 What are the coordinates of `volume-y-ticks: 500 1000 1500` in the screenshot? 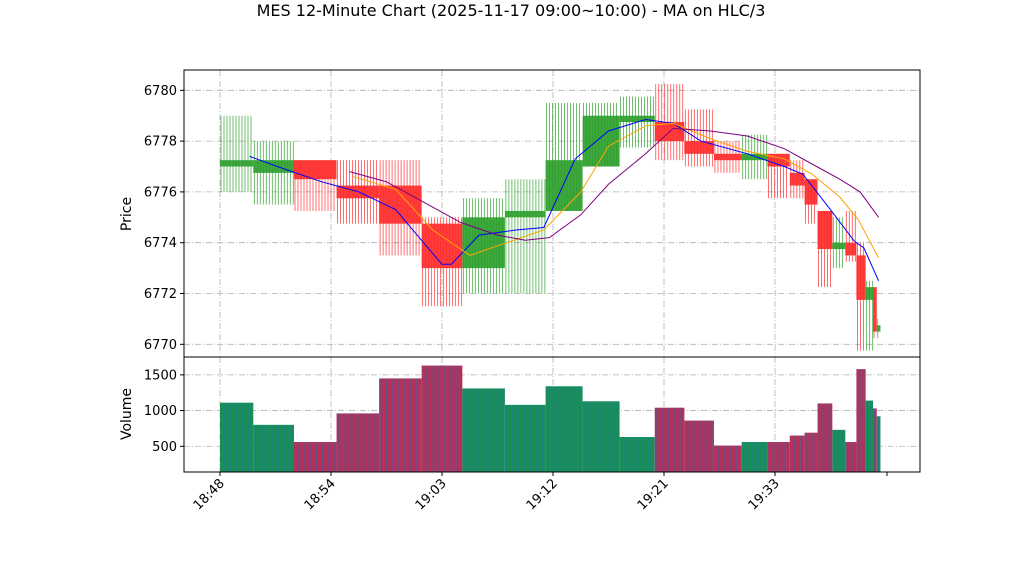 It's located at (164, 411).